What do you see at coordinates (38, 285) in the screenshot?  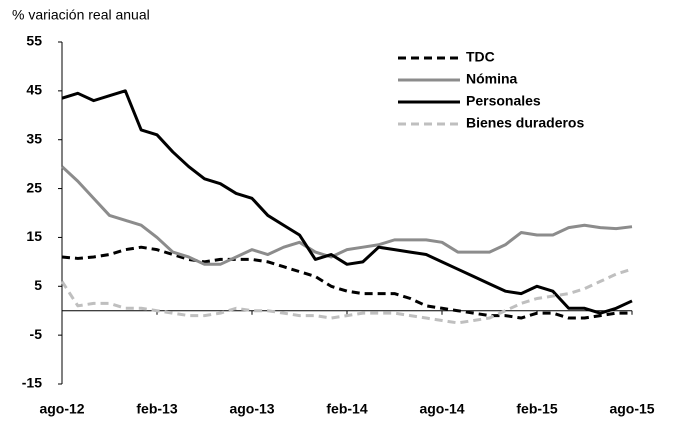 I see `y-tick-label: 5` at bounding box center [38, 285].